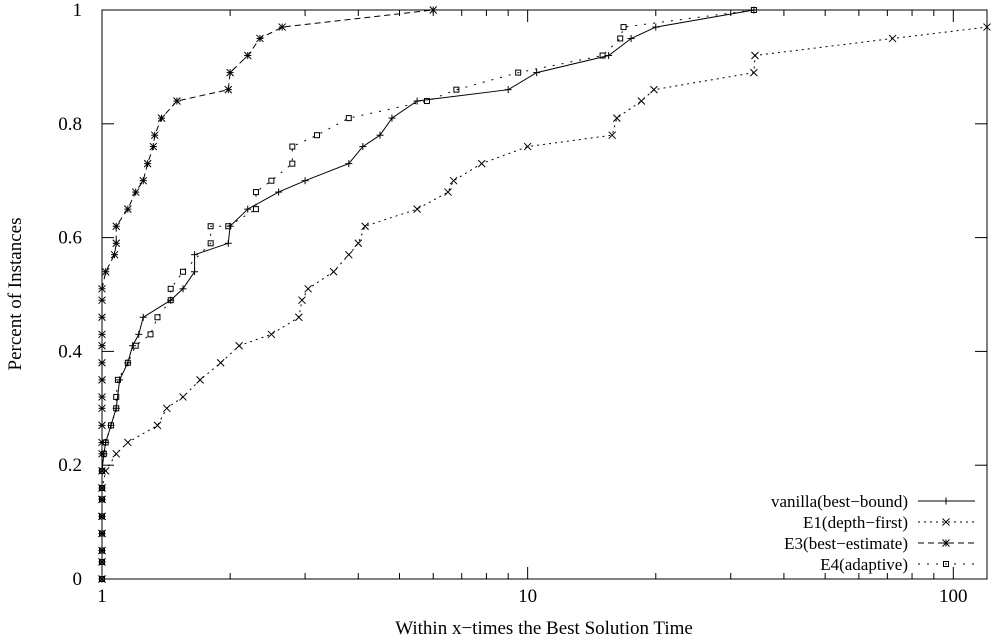 The width and height of the screenshot is (995, 641). I want to click on legend-label: E3(best−estimate), so click(846, 543).